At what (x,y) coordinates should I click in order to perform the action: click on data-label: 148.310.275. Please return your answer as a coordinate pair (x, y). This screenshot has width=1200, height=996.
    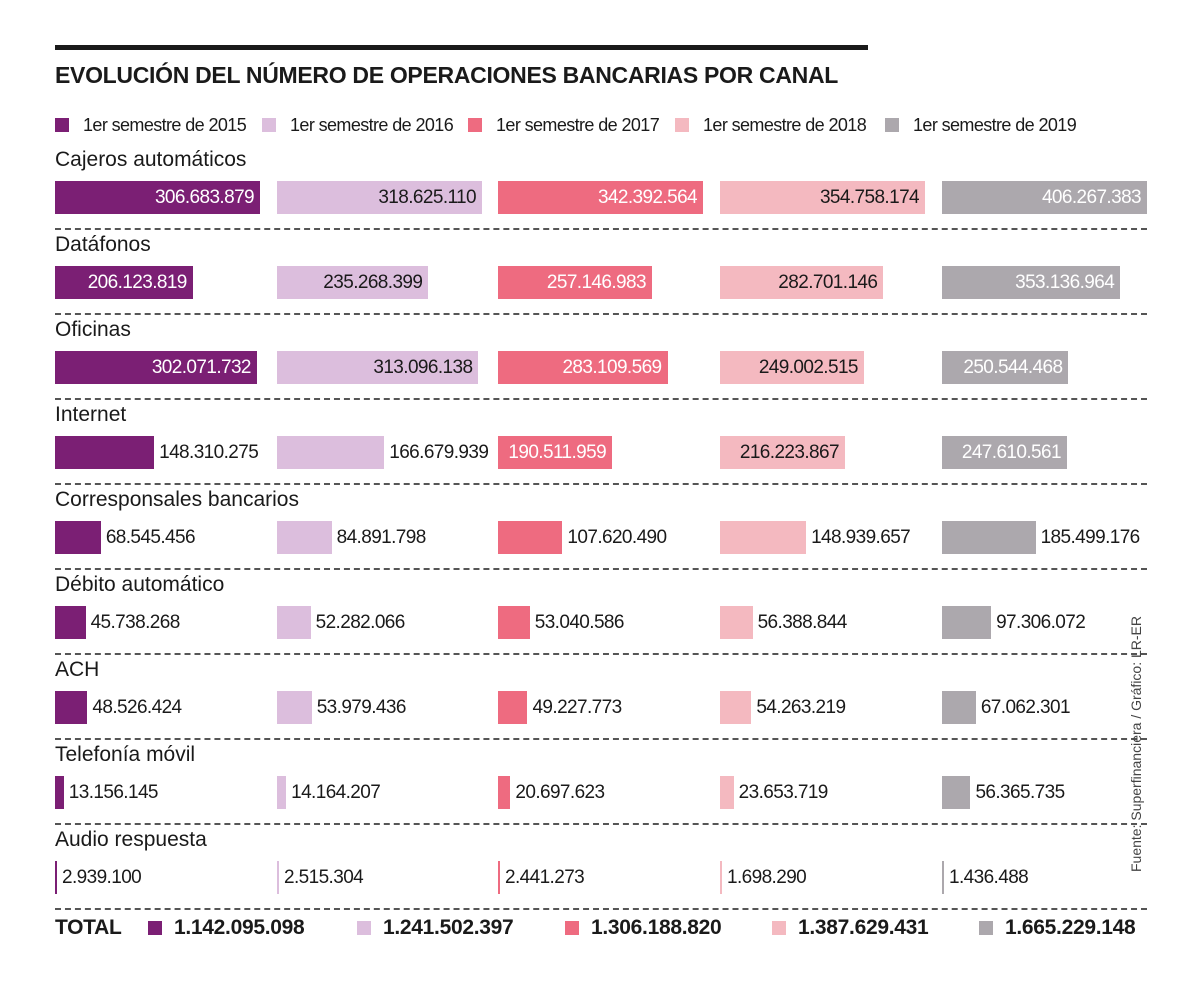
    Looking at the image, I should click on (209, 452).